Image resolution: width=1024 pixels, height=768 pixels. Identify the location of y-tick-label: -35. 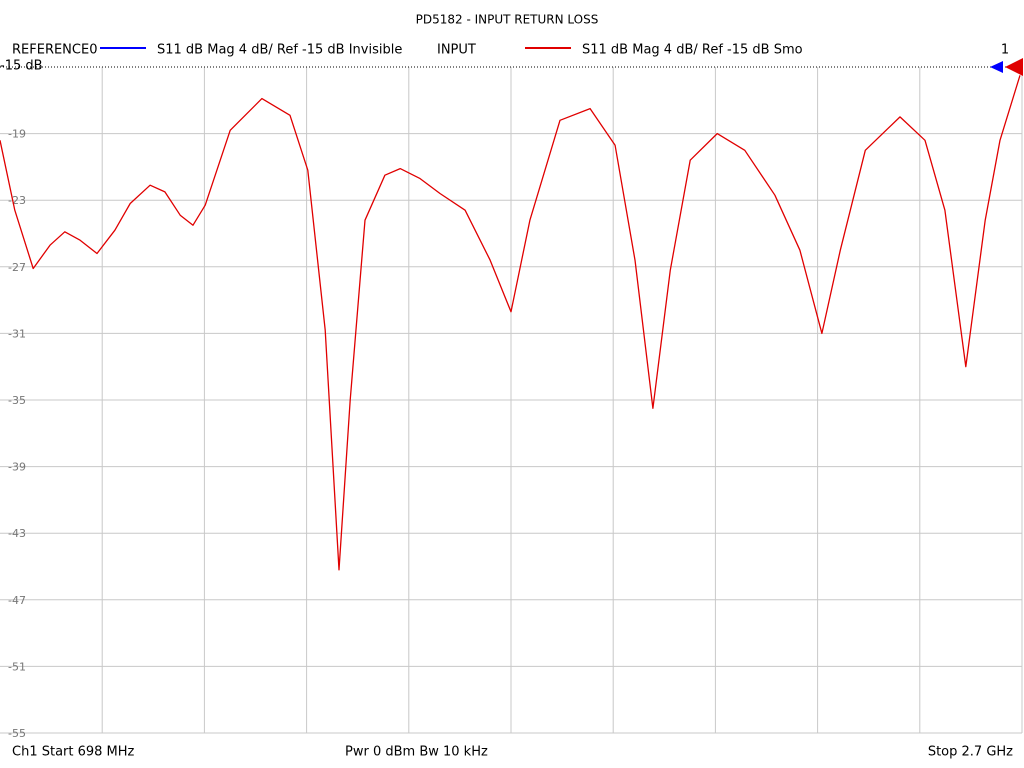
(17, 400).